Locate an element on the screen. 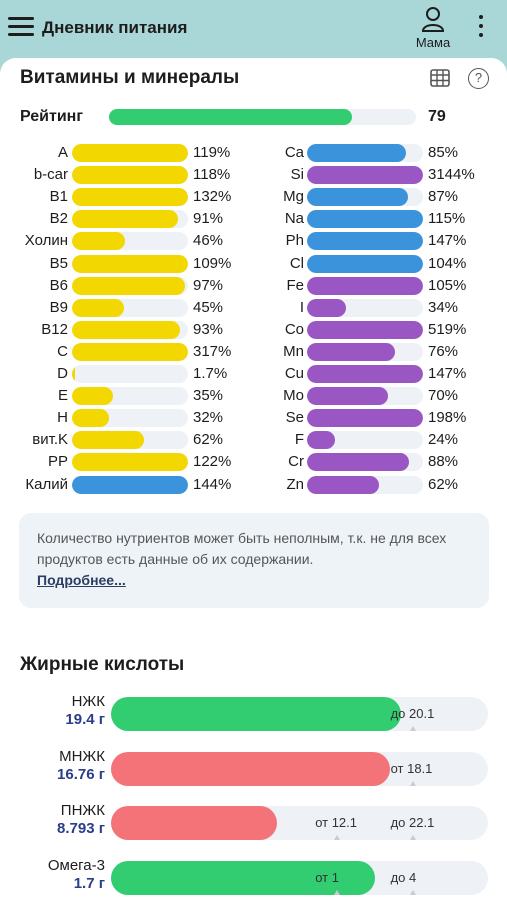  nutrient-label: B1 is located at coordinates (58, 197).